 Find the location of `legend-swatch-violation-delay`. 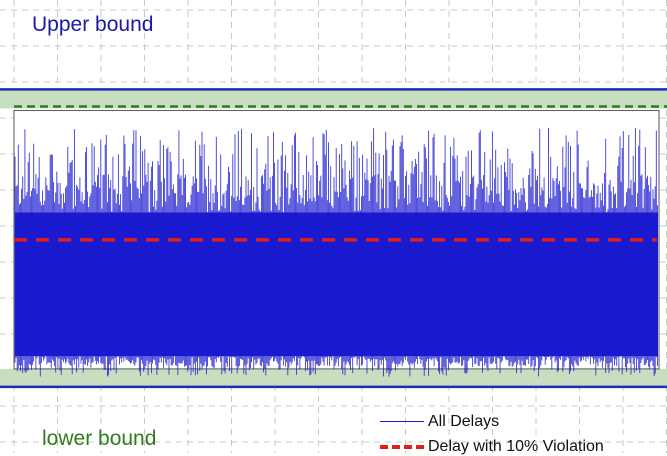

legend-swatch-violation-delay is located at coordinates (402, 447).